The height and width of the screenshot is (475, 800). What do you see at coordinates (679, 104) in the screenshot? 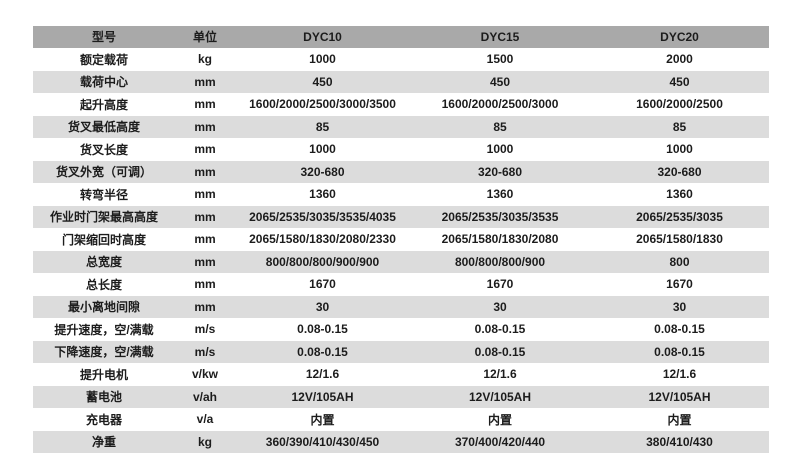
I see `value-cell: 1600/2000/2500` at bounding box center [679, 104].